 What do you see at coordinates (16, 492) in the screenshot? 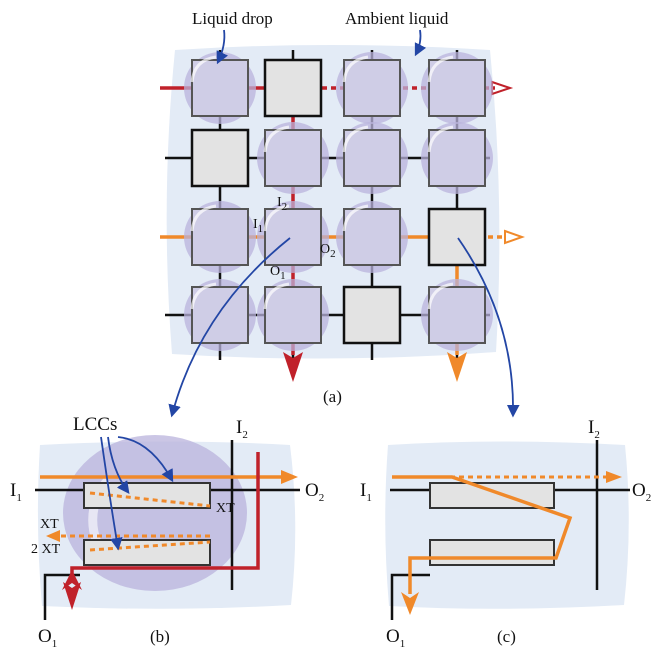
I see `port-label-i1-b: I1` at bounding box center [16, 492].